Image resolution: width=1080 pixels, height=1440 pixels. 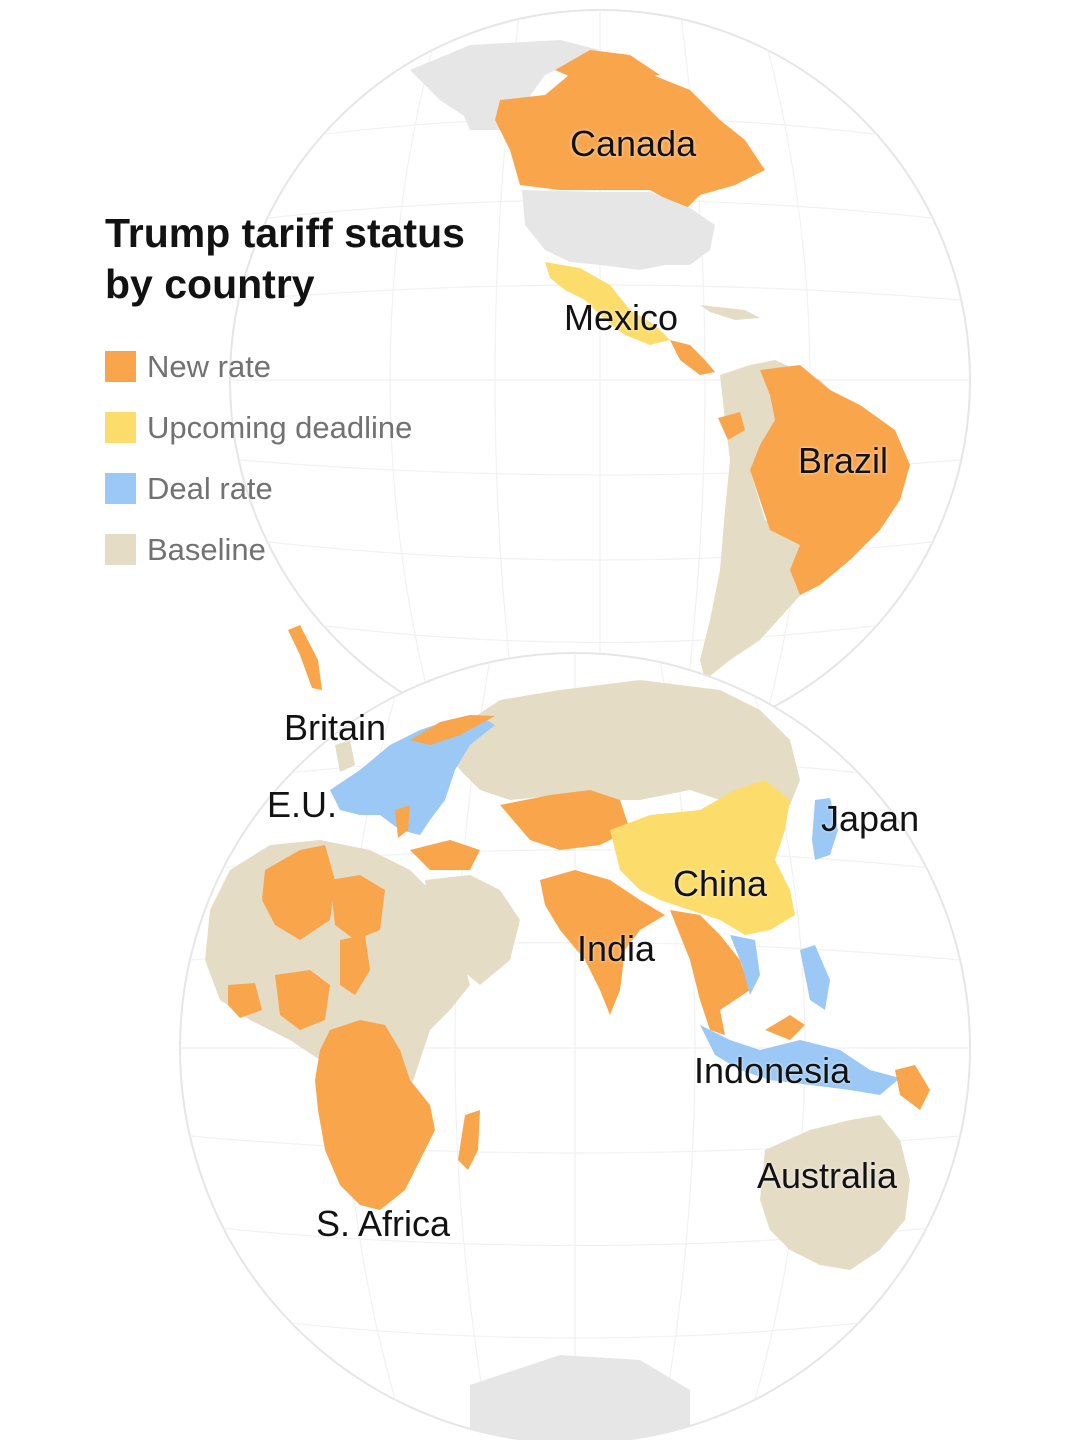 I want to click on madagascar-shape, so click(x=469, y=1140).